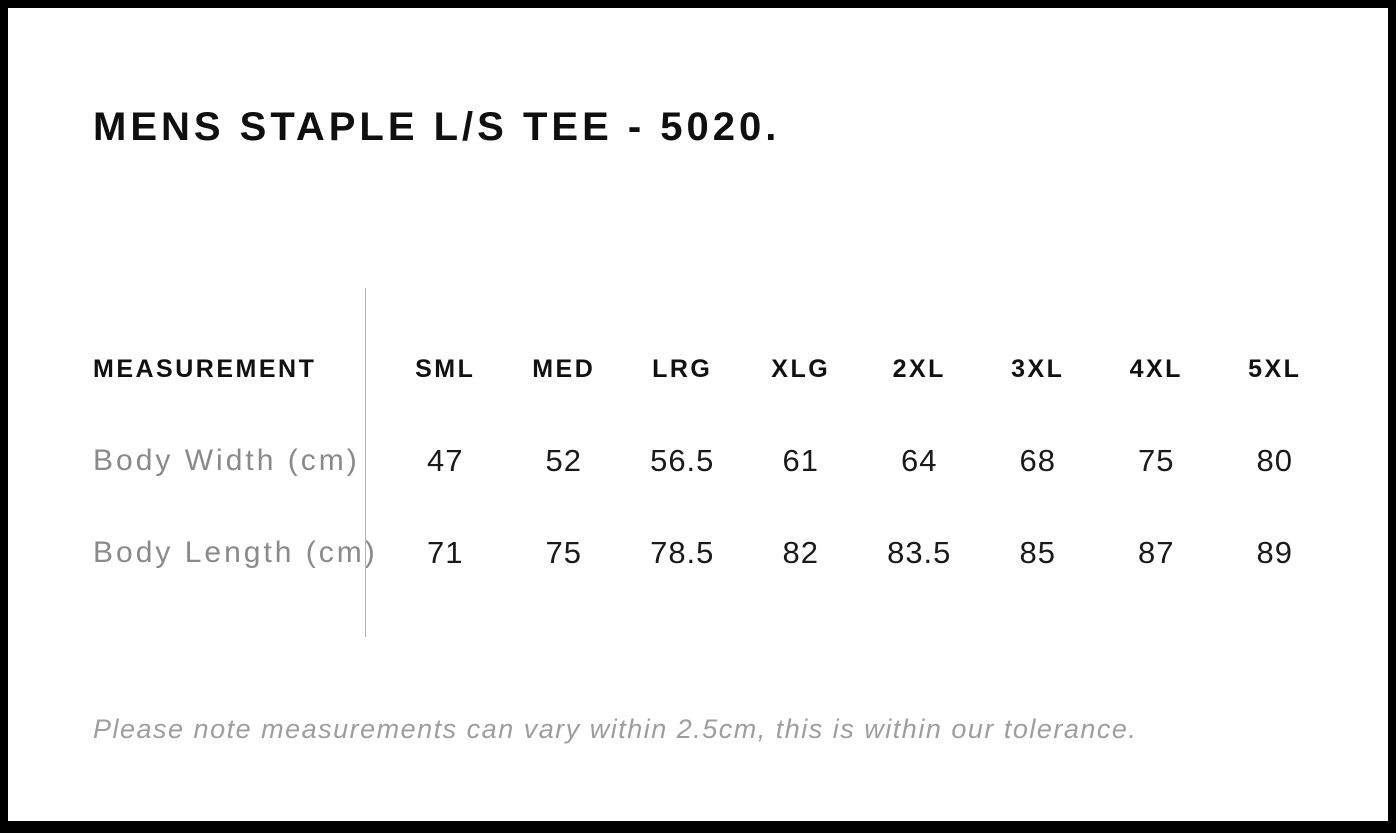  Describe the element at coordinates (919, 368) in the screenshot. I see `size-column-header-2xl: 2XL` at that location.